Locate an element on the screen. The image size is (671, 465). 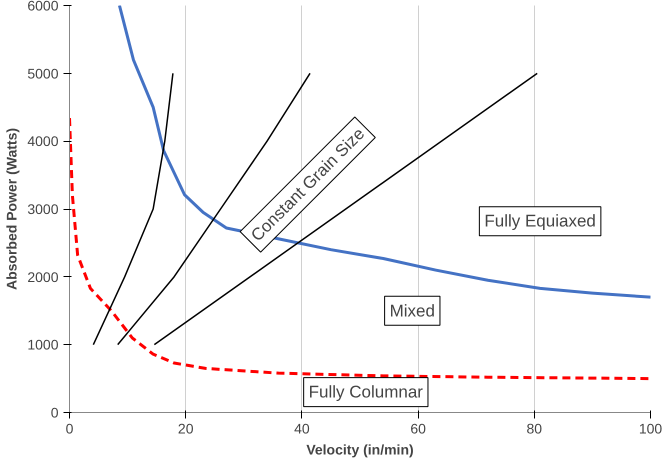
y-tick-label: 2000 is located at coordinates (43, 276).